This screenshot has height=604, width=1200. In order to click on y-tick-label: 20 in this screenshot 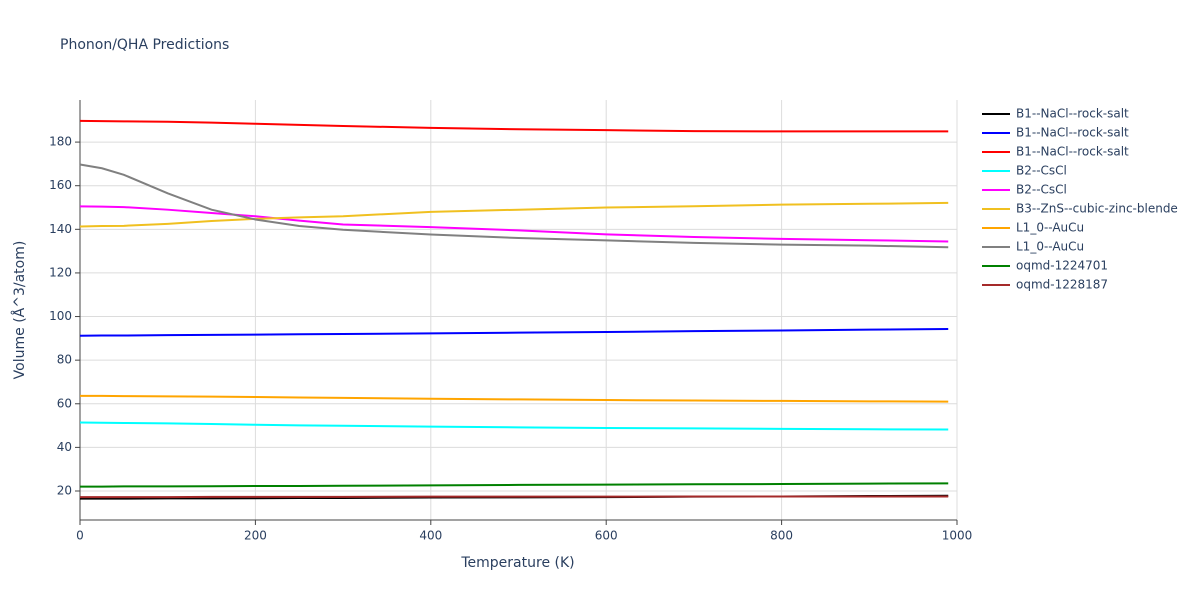, I will do `click(64, 490)`.